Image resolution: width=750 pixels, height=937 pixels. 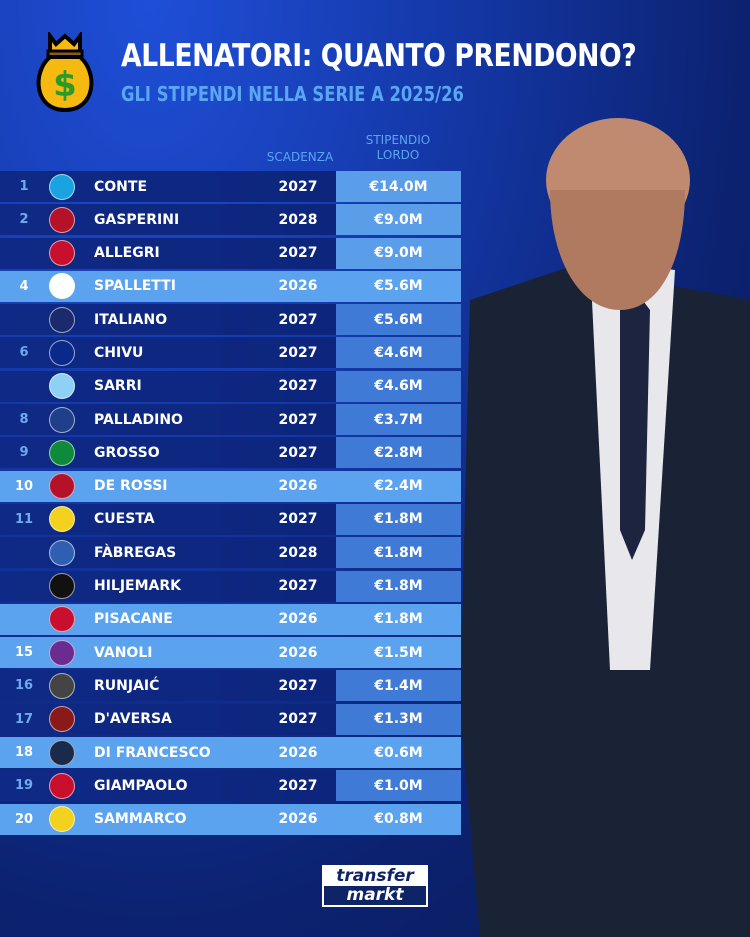 What do you see at coordinates (398, 786) in the screenshot?
I see `salary-cell: €1.0M` at bounding box center [398, 786].